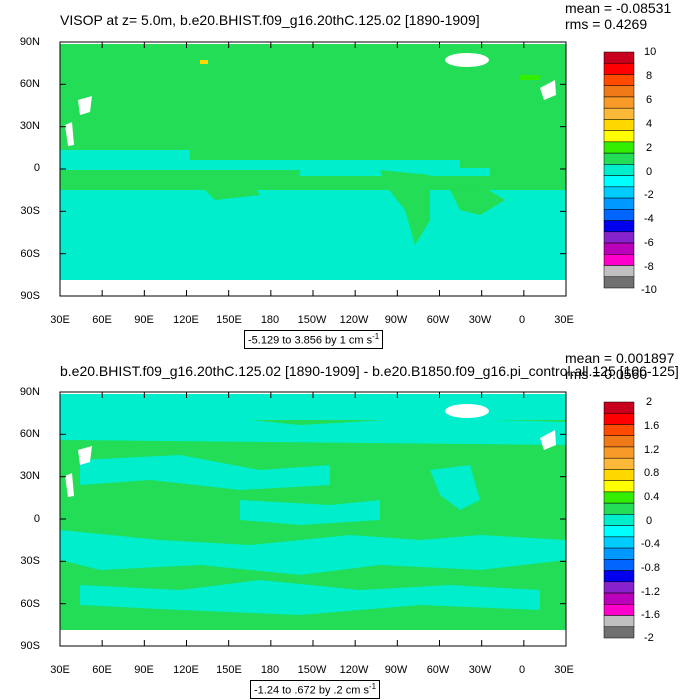 This screenshot has height=700, width=700. Describe the element at coordinates (522, 320) in the screenshot. I see `panel1-xtick-label: 0` at that location.